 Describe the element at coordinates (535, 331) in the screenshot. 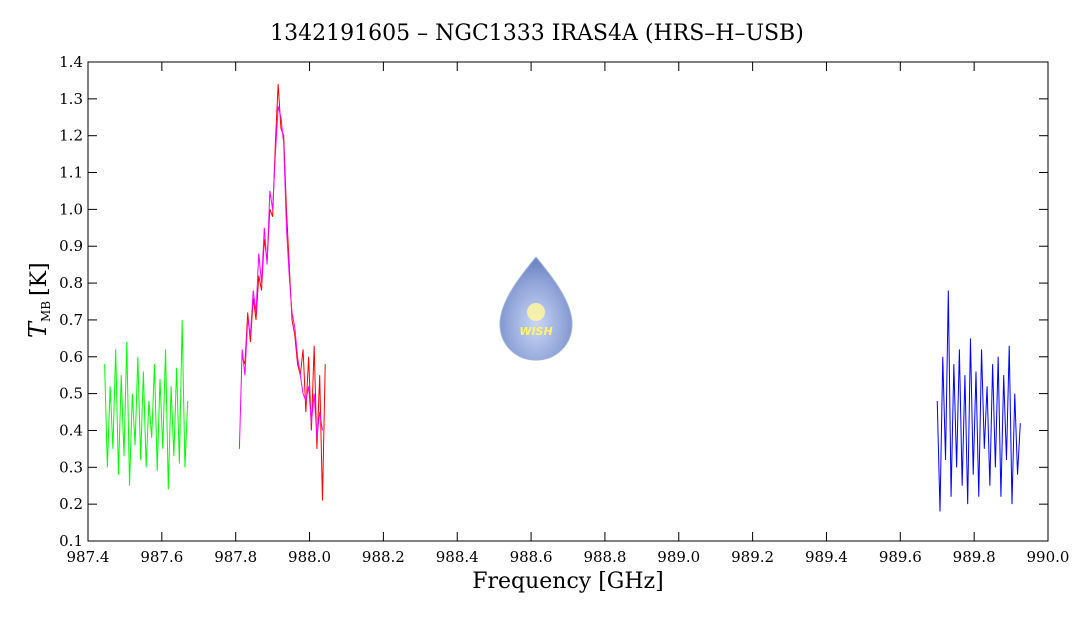

I see `logo-text: WISH` at that location.